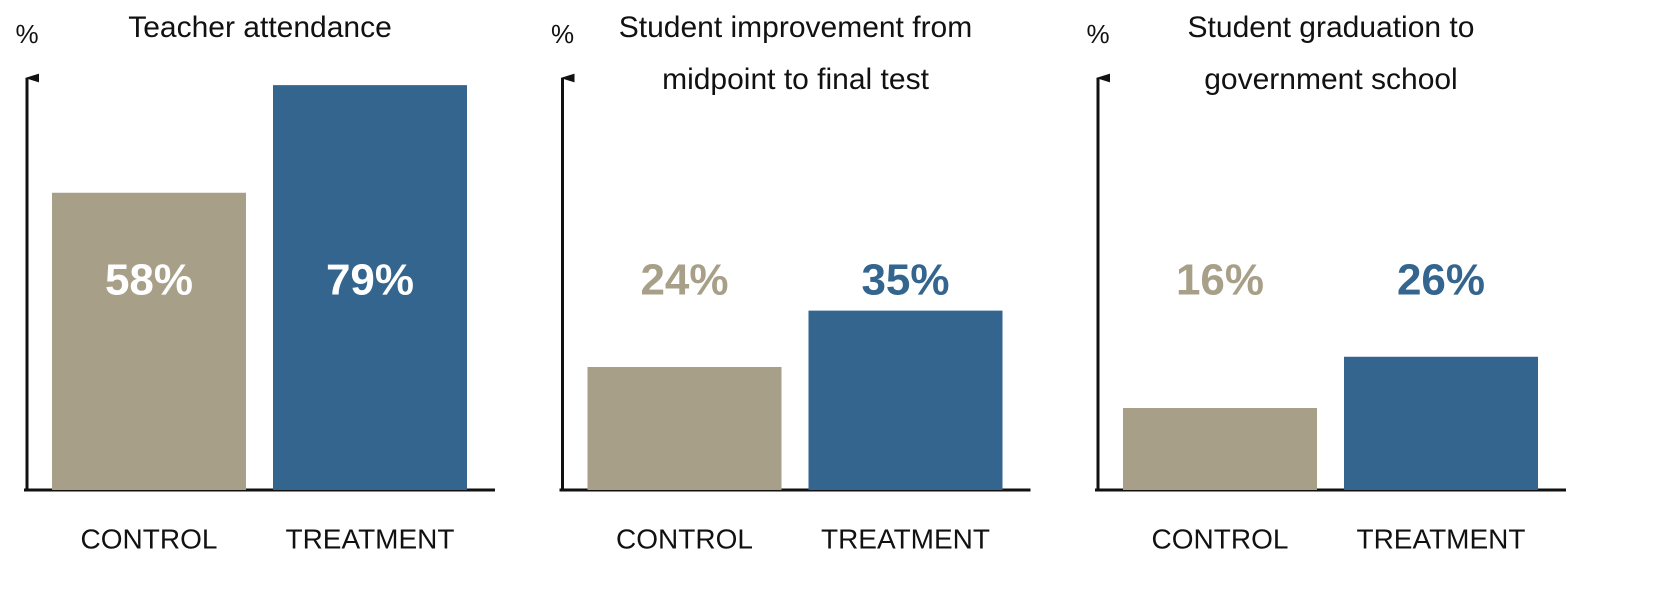 Image resolution: width=1671 pixels, height=590 pixels. I want to click on value-label: 79%, so click(370, 280).